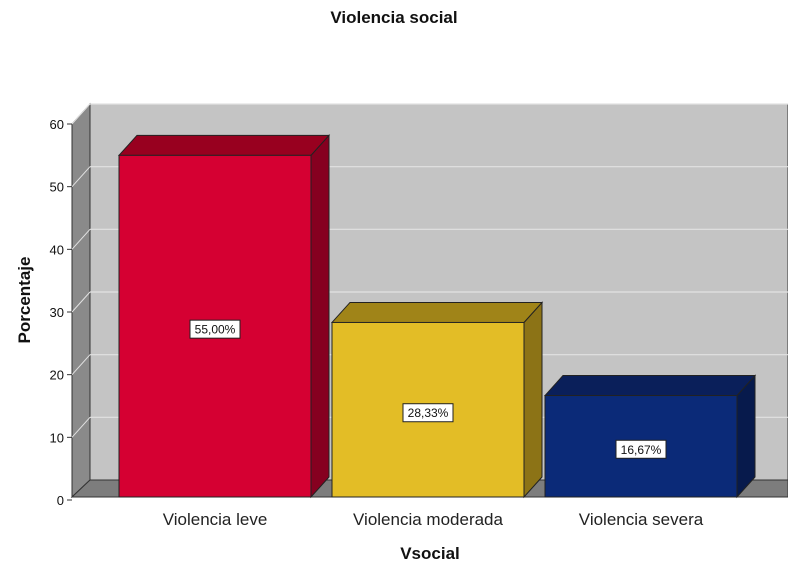 This screenshot has height=575, width=788. What do you see at coordinates (57, 124) in the screenshot?
I see `y-tick-label: 60` at bounding box center [57, 124].